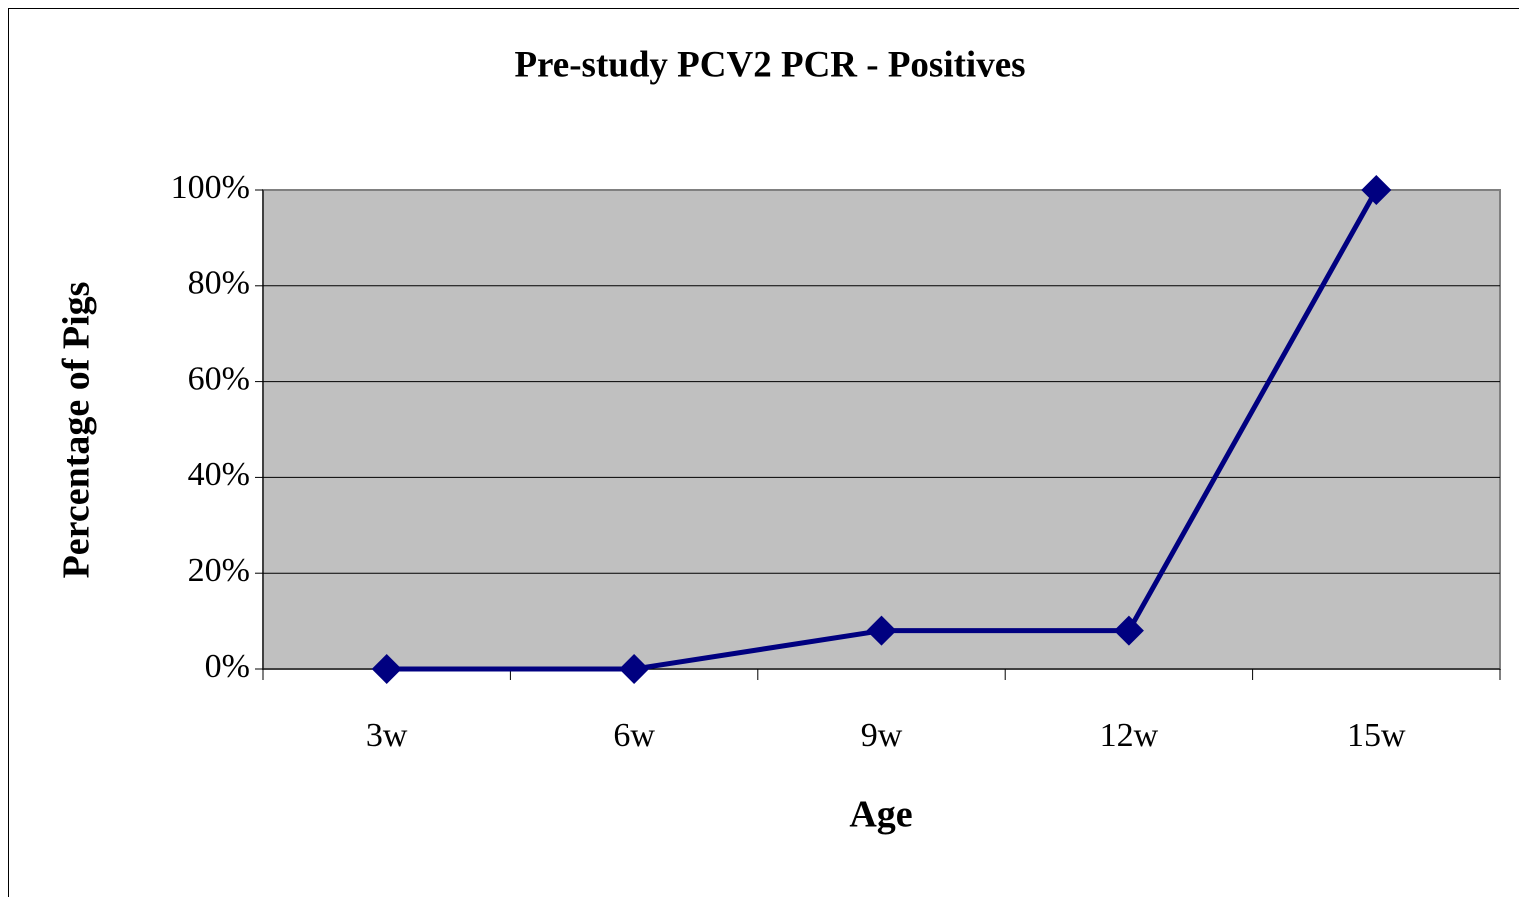  What do you see at coordinates (769, 64) in the screenshot?
I see `chart-title: Pre-study PCV2 PCR - Positives` at bounding box center [769, 64].